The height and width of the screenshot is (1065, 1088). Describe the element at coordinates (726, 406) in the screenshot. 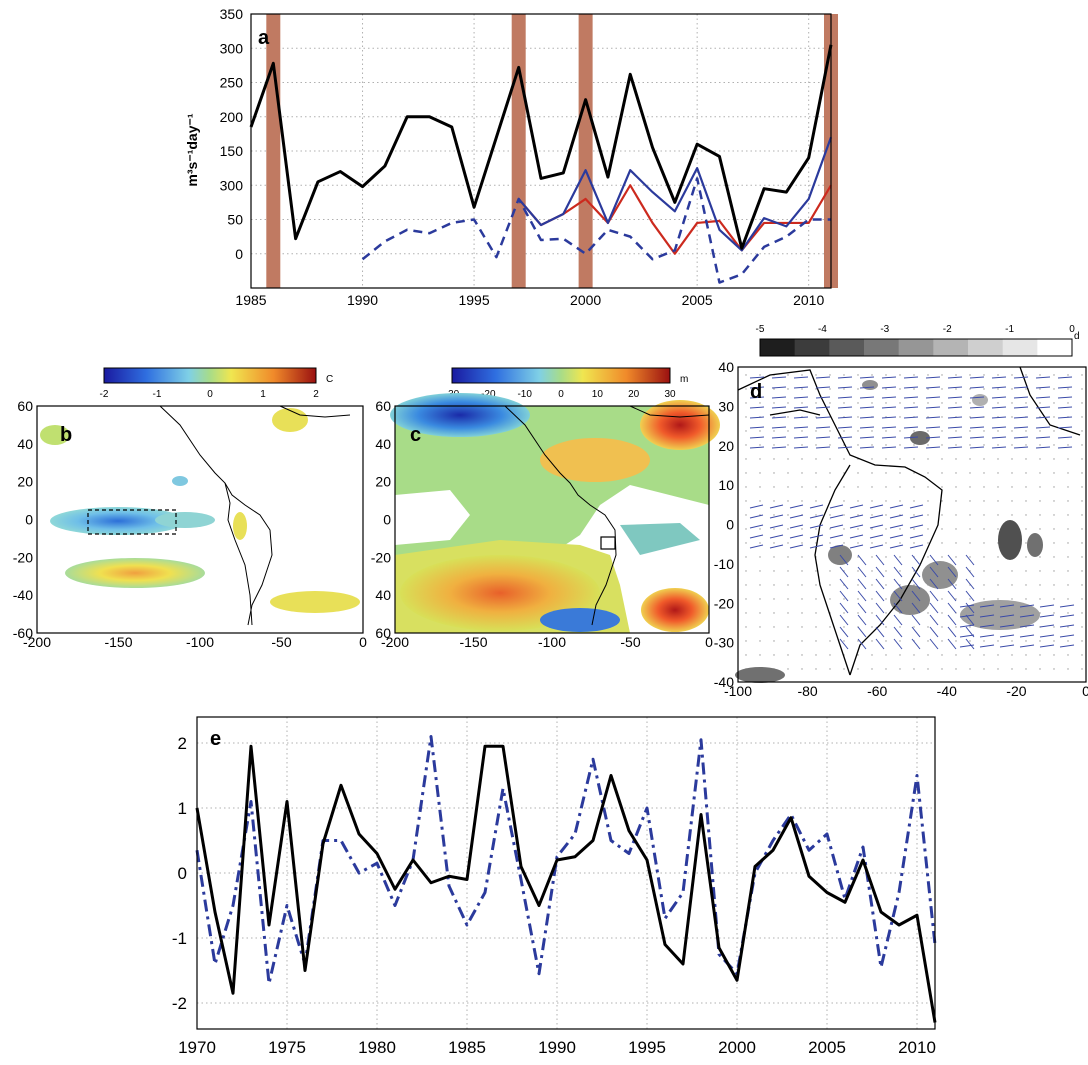

I see `panel-d-y-tick: 30` at that location.